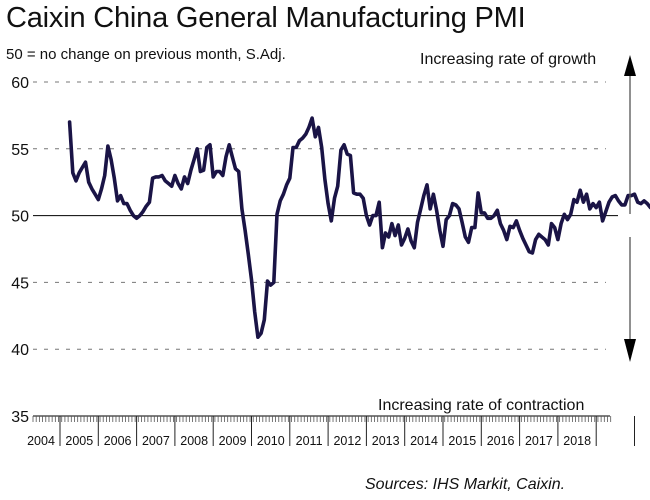  What do you see at coordinates (20, 350) in the screenshot?
I see `y-tick-label: 40` at bounding box center [20, 350].